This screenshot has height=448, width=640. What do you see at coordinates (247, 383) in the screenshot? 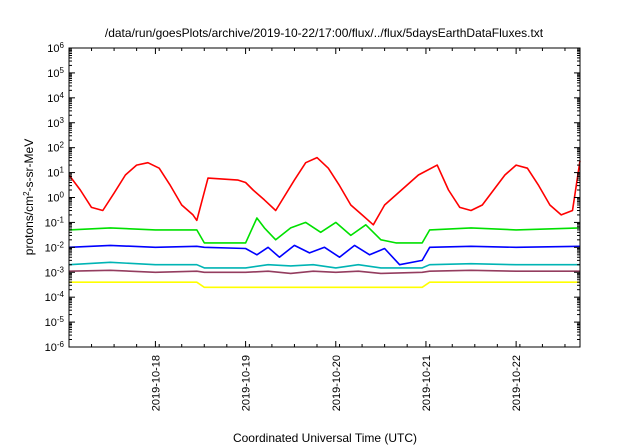
I see `x-tick-label: 2019-10-19` at bounding box center [247, 383].